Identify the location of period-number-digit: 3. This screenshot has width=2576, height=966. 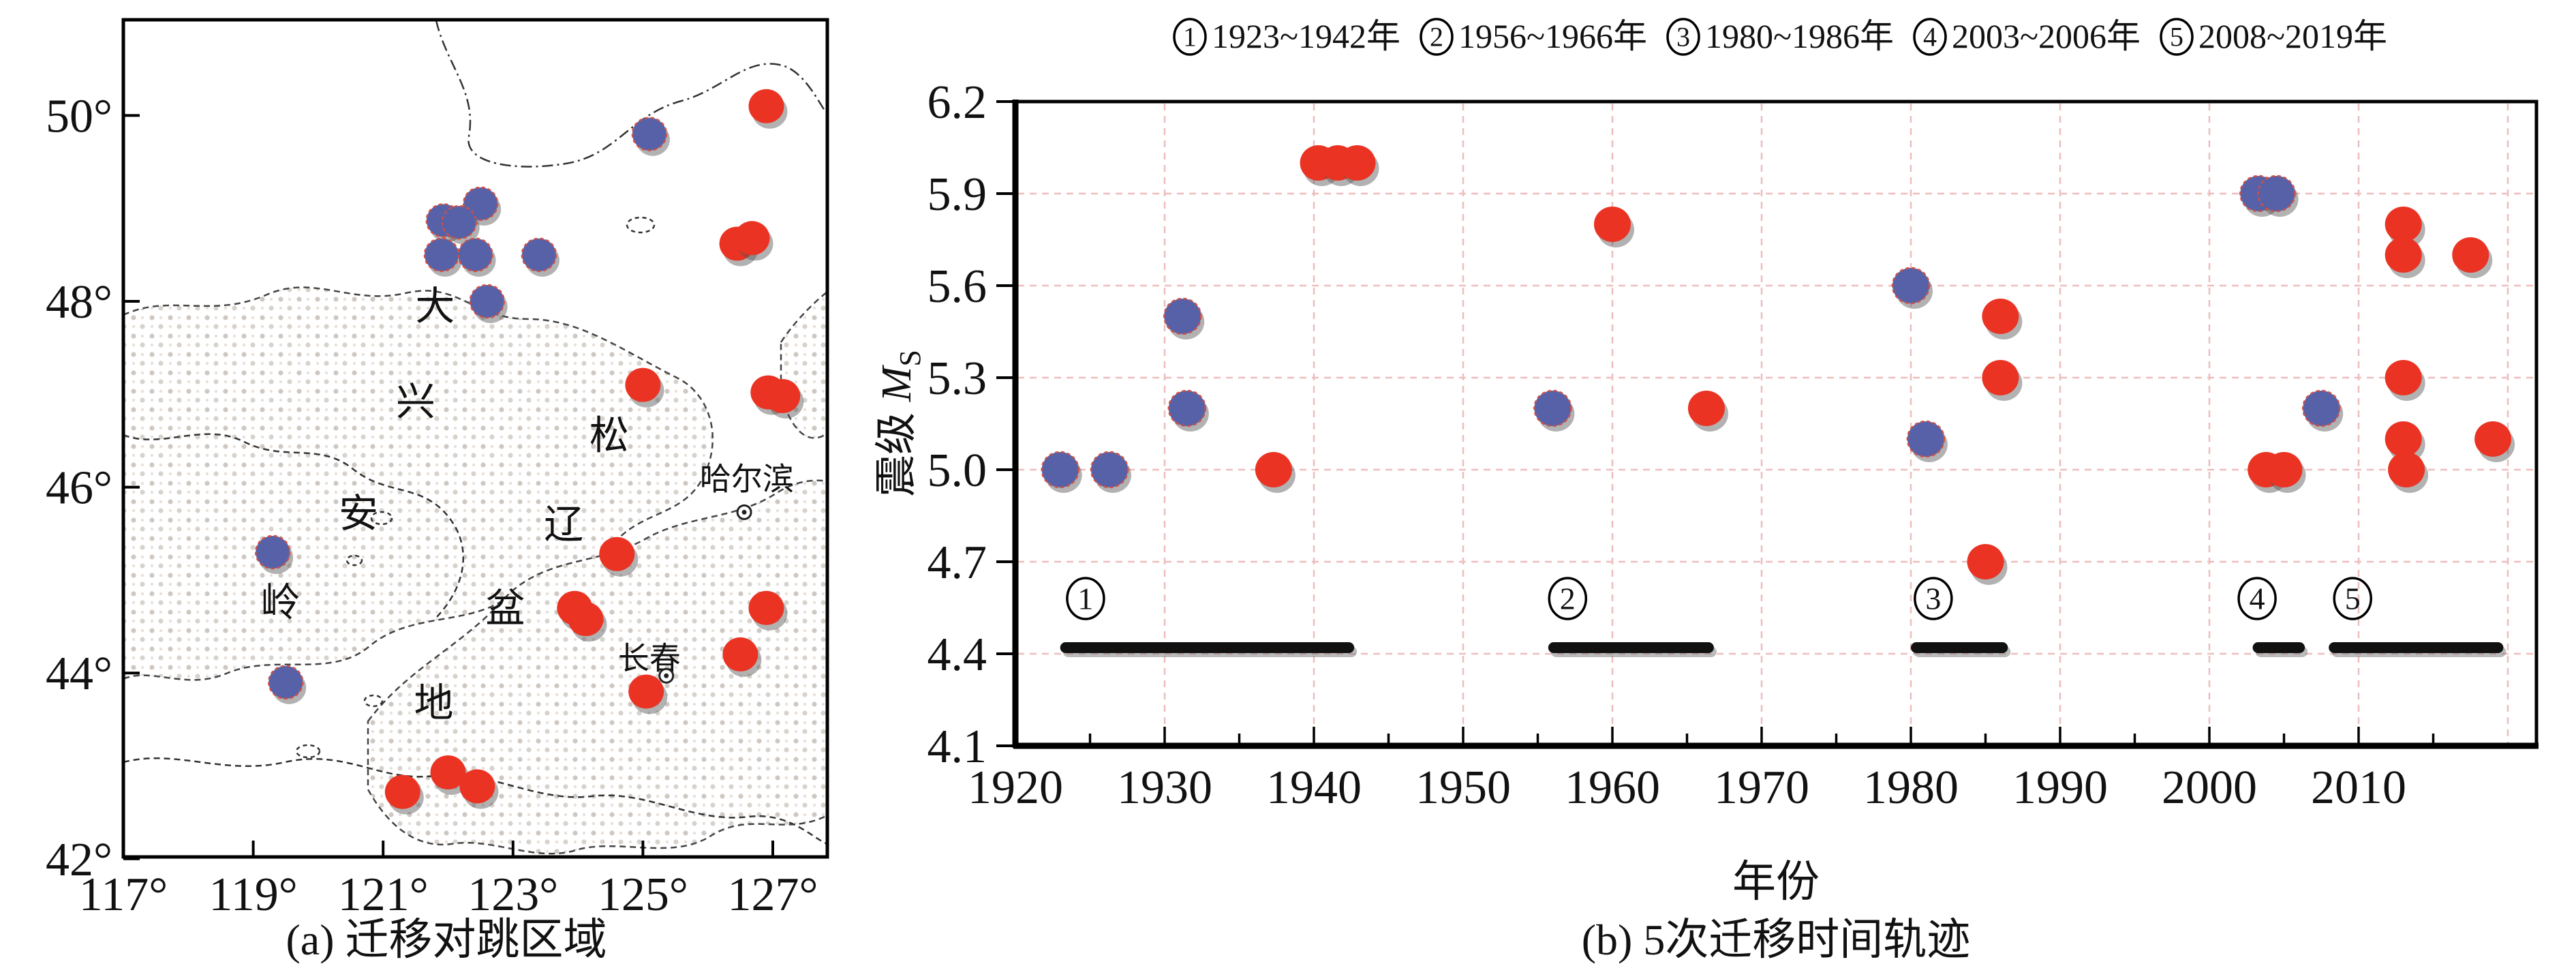
(1933, 599).